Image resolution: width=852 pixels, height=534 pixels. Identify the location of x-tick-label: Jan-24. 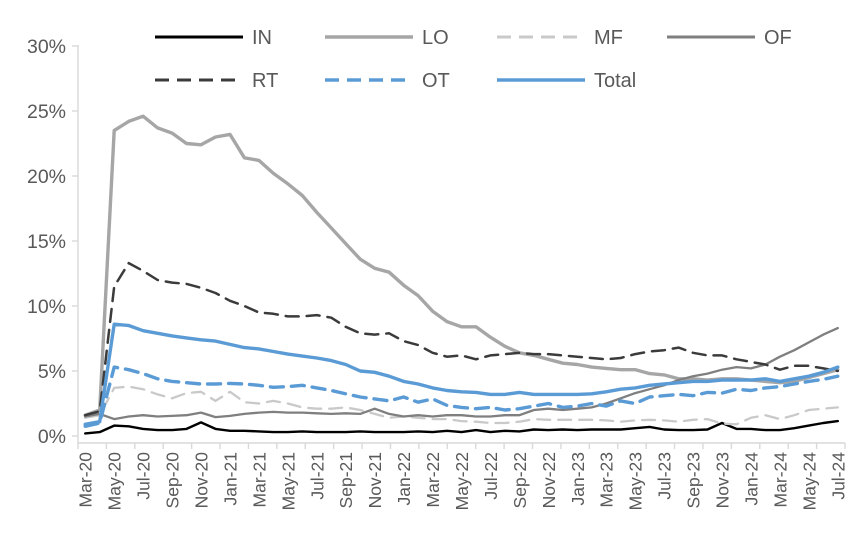
(751, 479).